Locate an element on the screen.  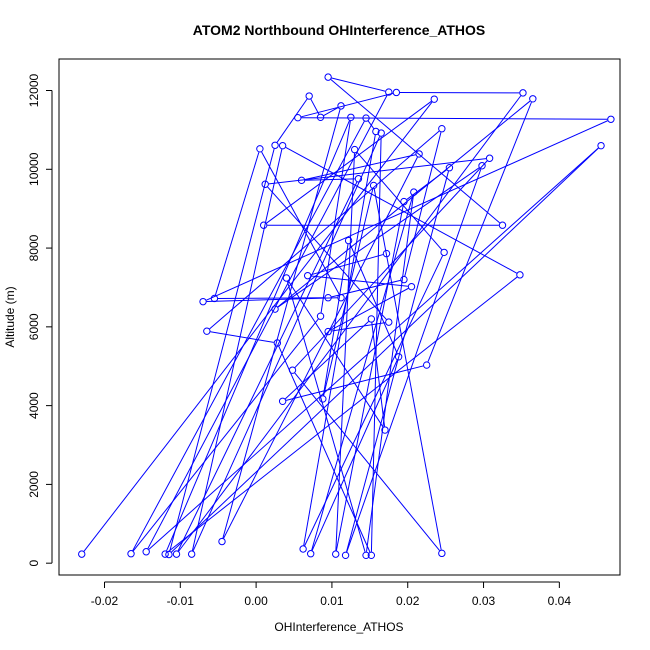
y-tick-label: 4000 is located at coordinates (34, 405).